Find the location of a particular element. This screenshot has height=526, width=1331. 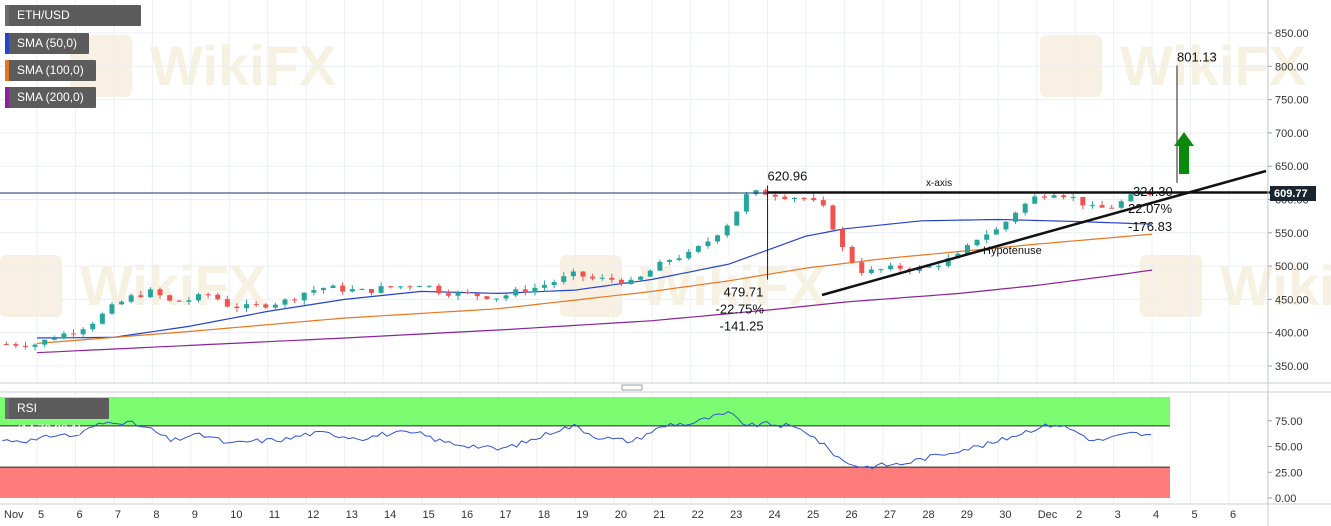

price-tick-label: 350.00 is located at coordinates (1292, 367).